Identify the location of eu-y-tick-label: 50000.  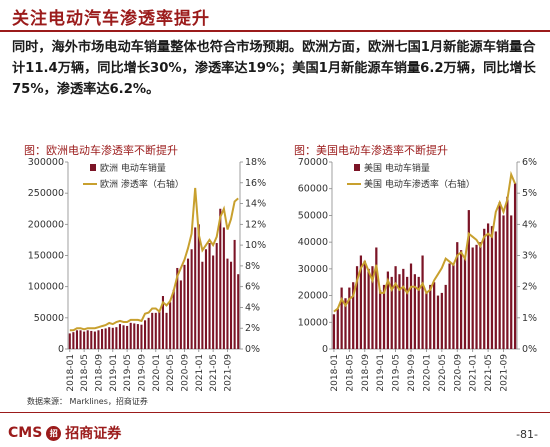
(49, 318).